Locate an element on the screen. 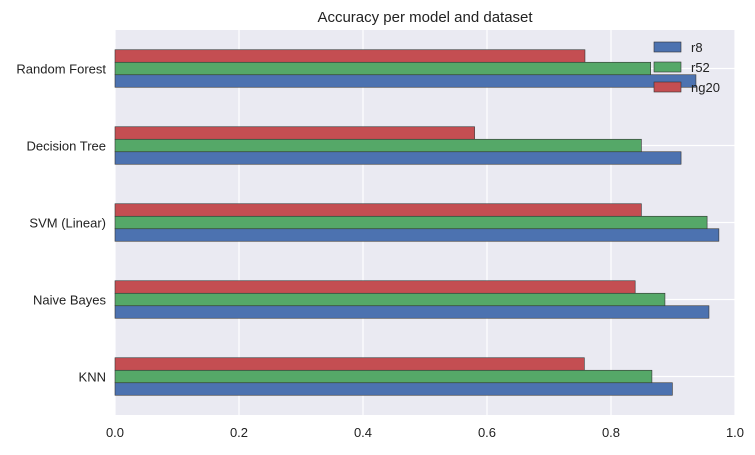 The image size is (755, 455). legend-swatch-r8 is located at coordinates (667, 47).